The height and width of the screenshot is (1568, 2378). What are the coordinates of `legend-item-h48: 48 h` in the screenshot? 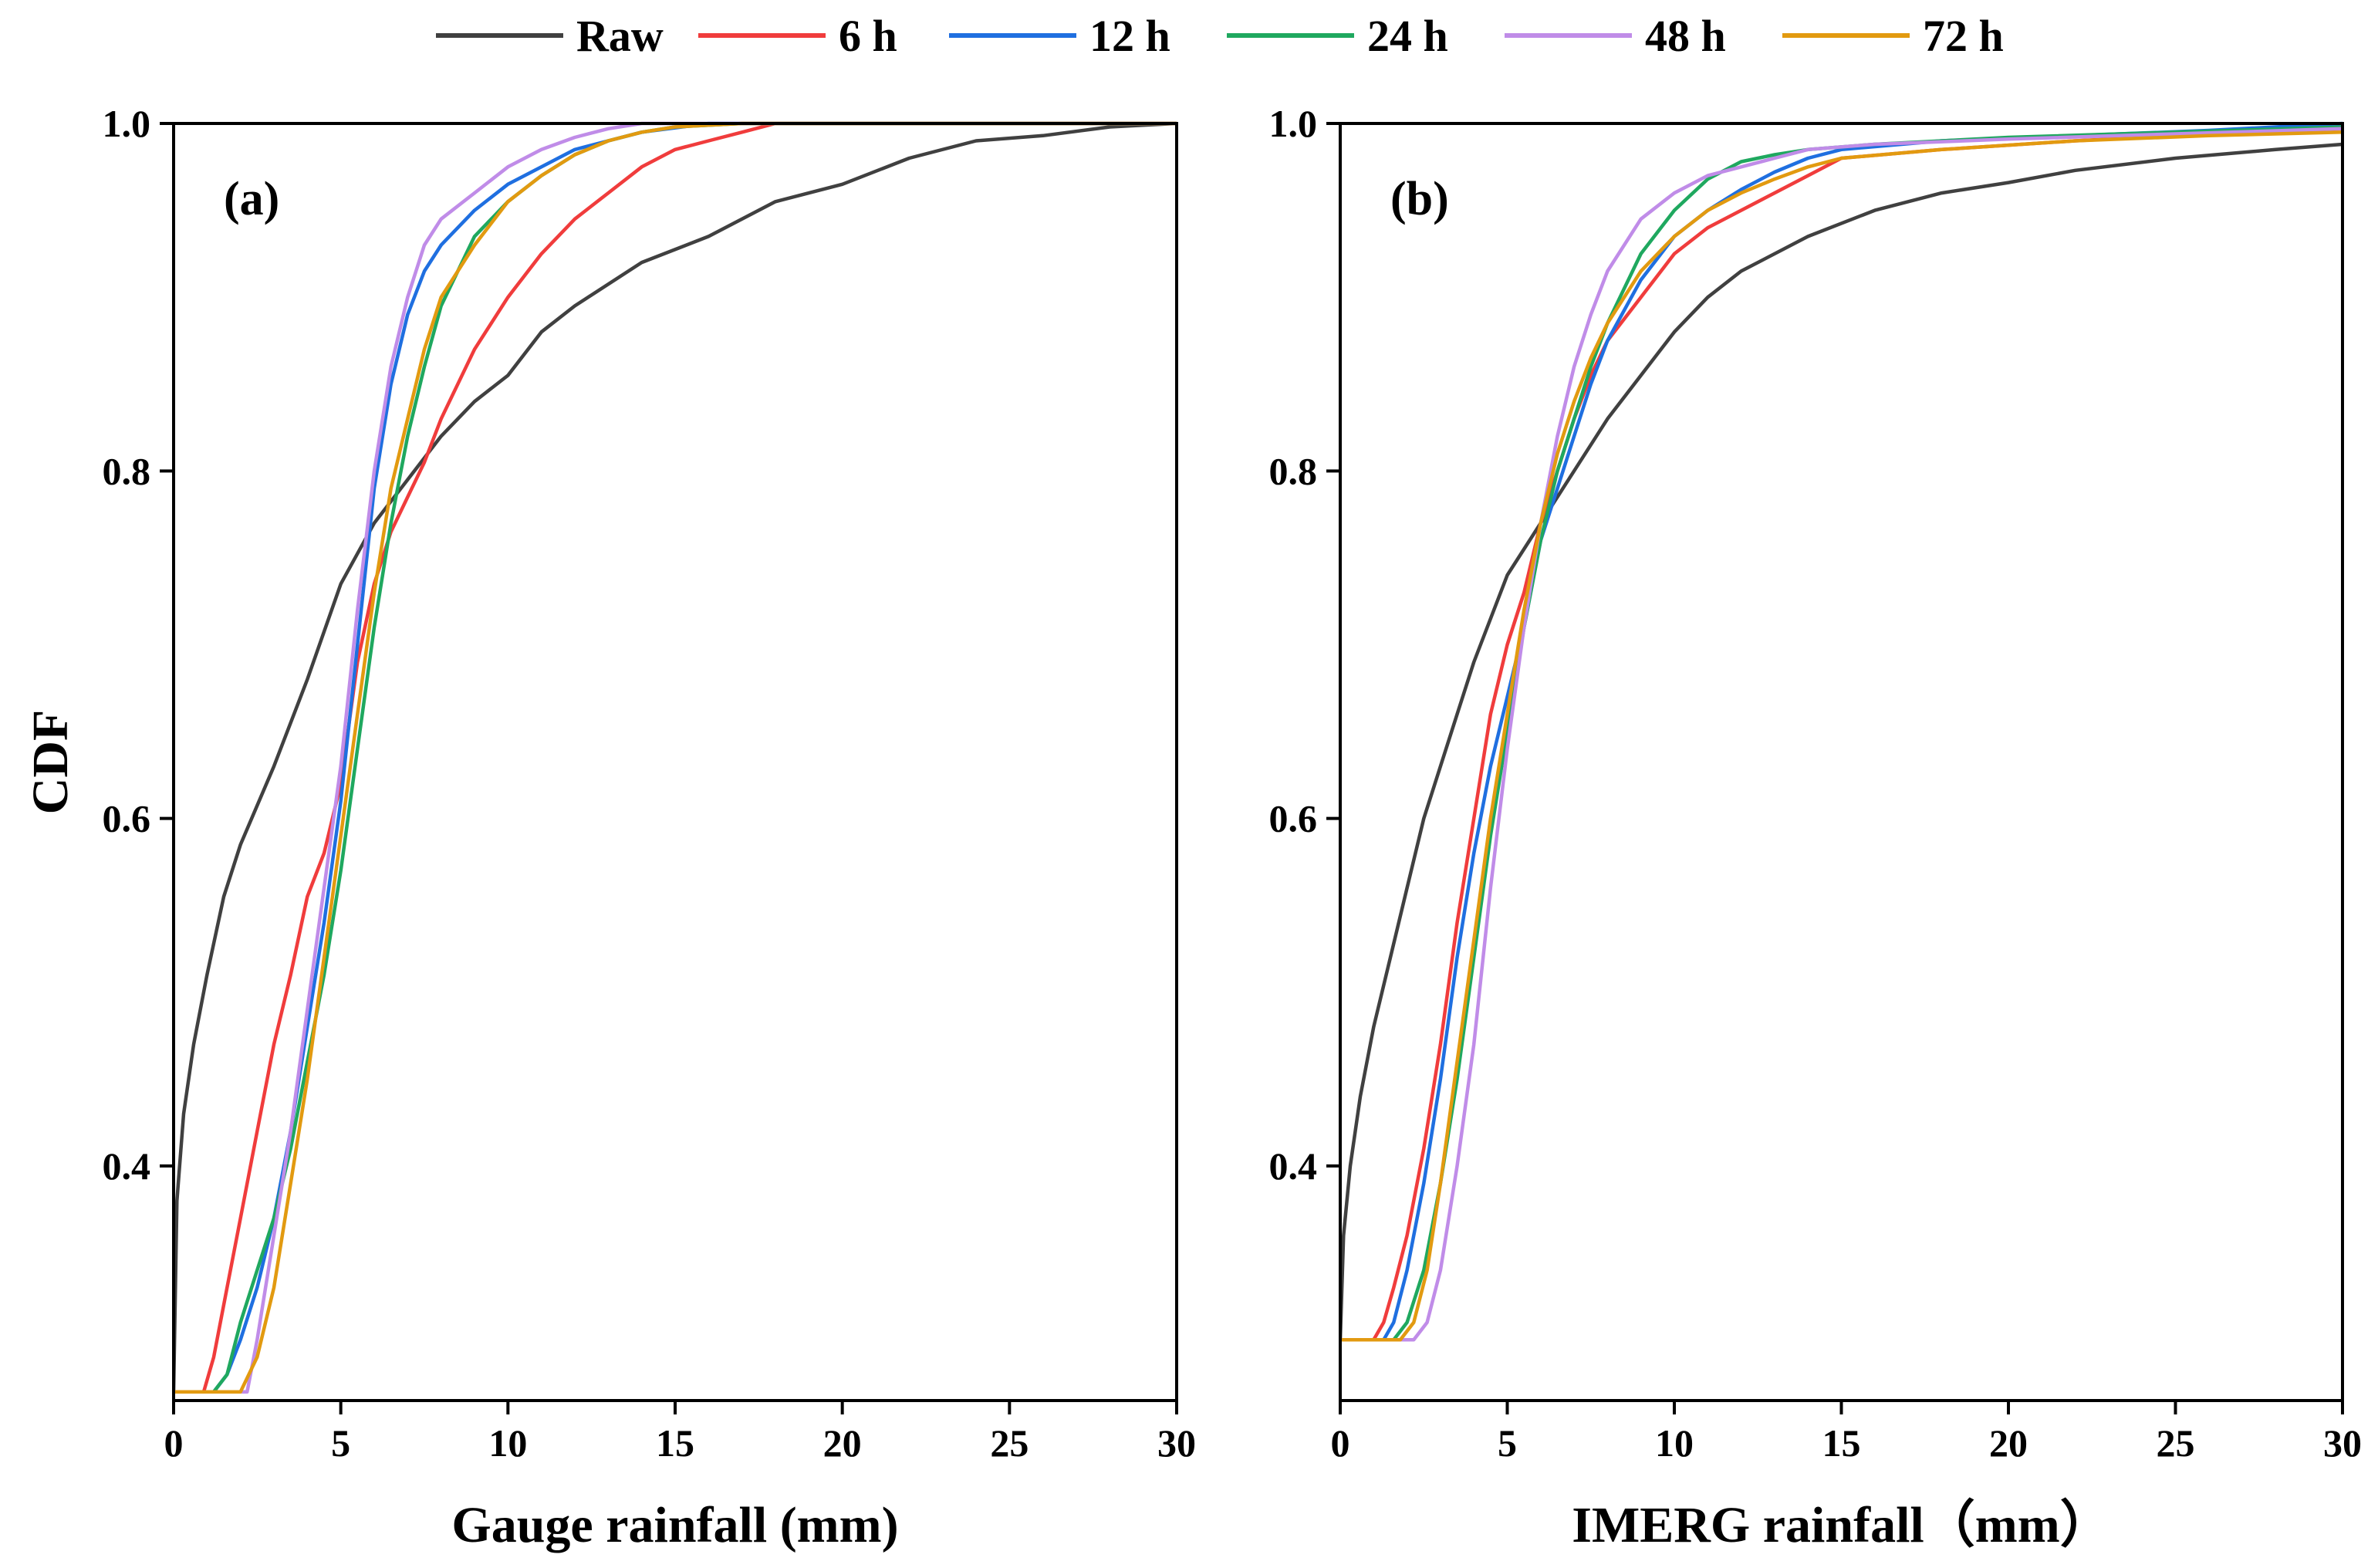 It's located at (1615, 36).